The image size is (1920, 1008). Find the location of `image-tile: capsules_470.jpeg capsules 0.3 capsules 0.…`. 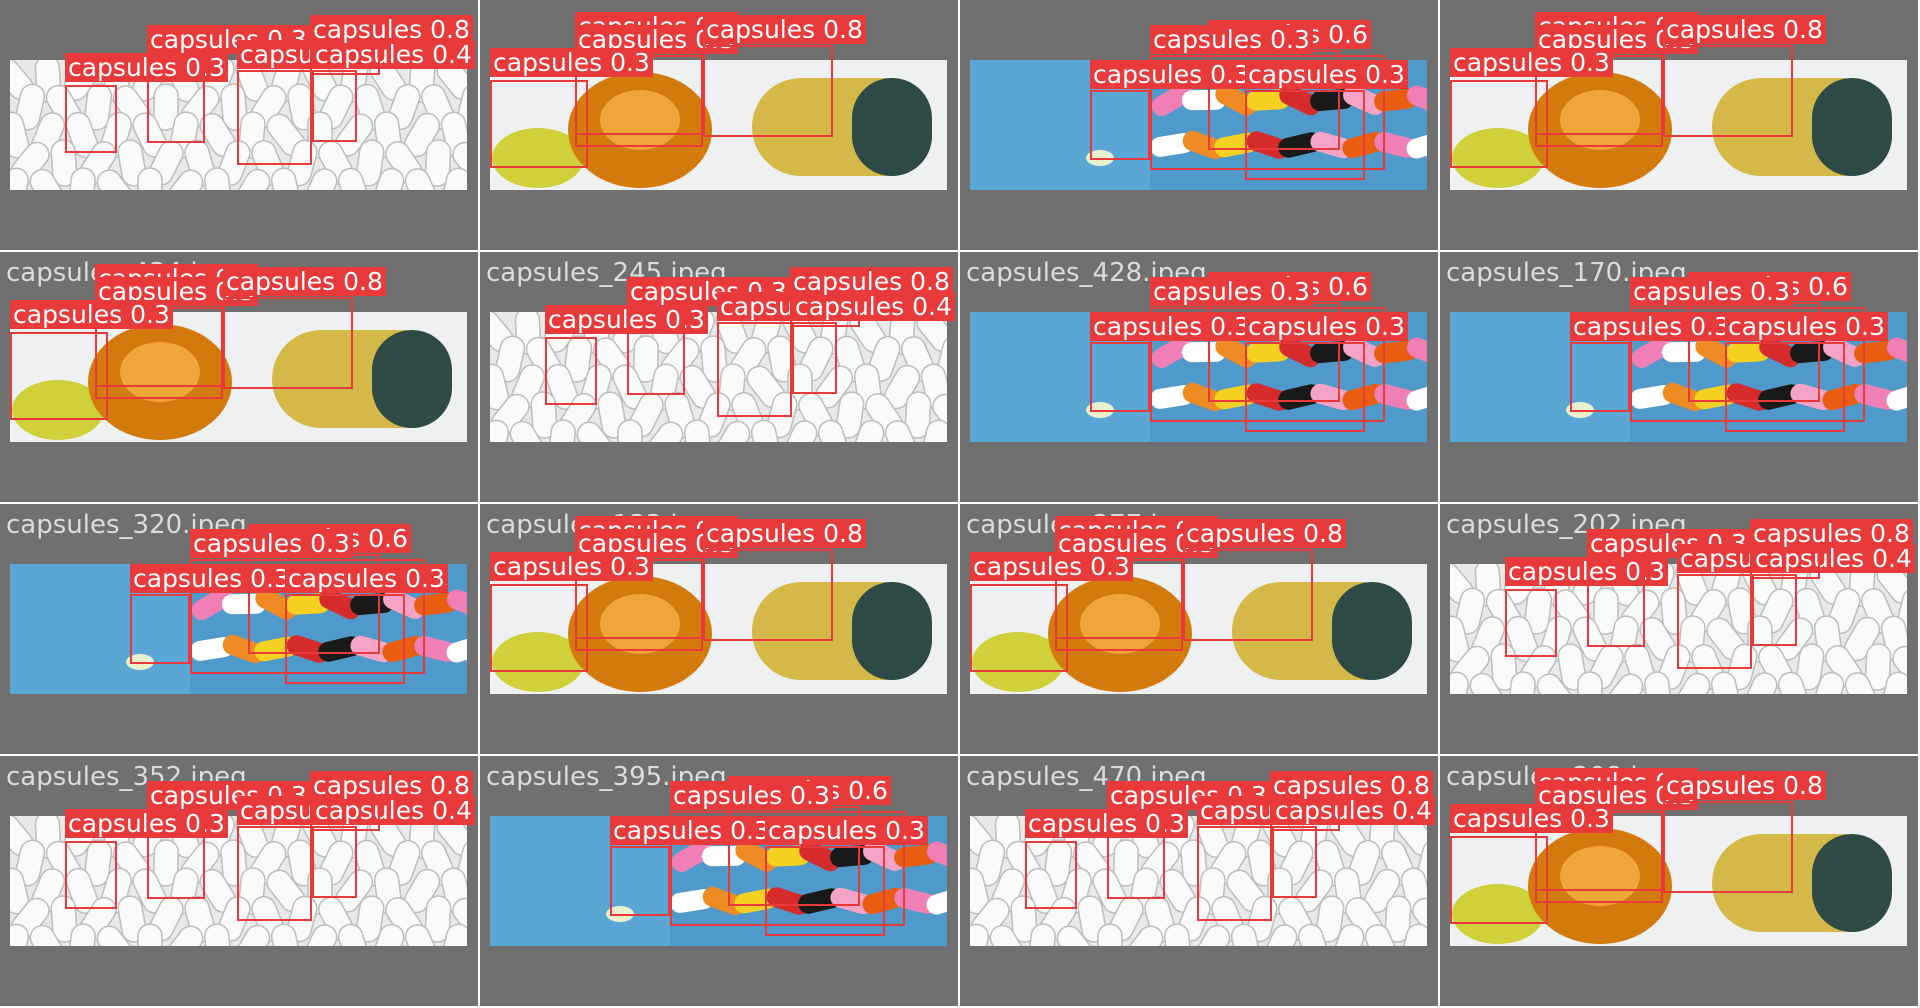

image-tile: capsules_470.jpeg capsules 0.3 capsules 0.… is located at coordinates (1199, 881).